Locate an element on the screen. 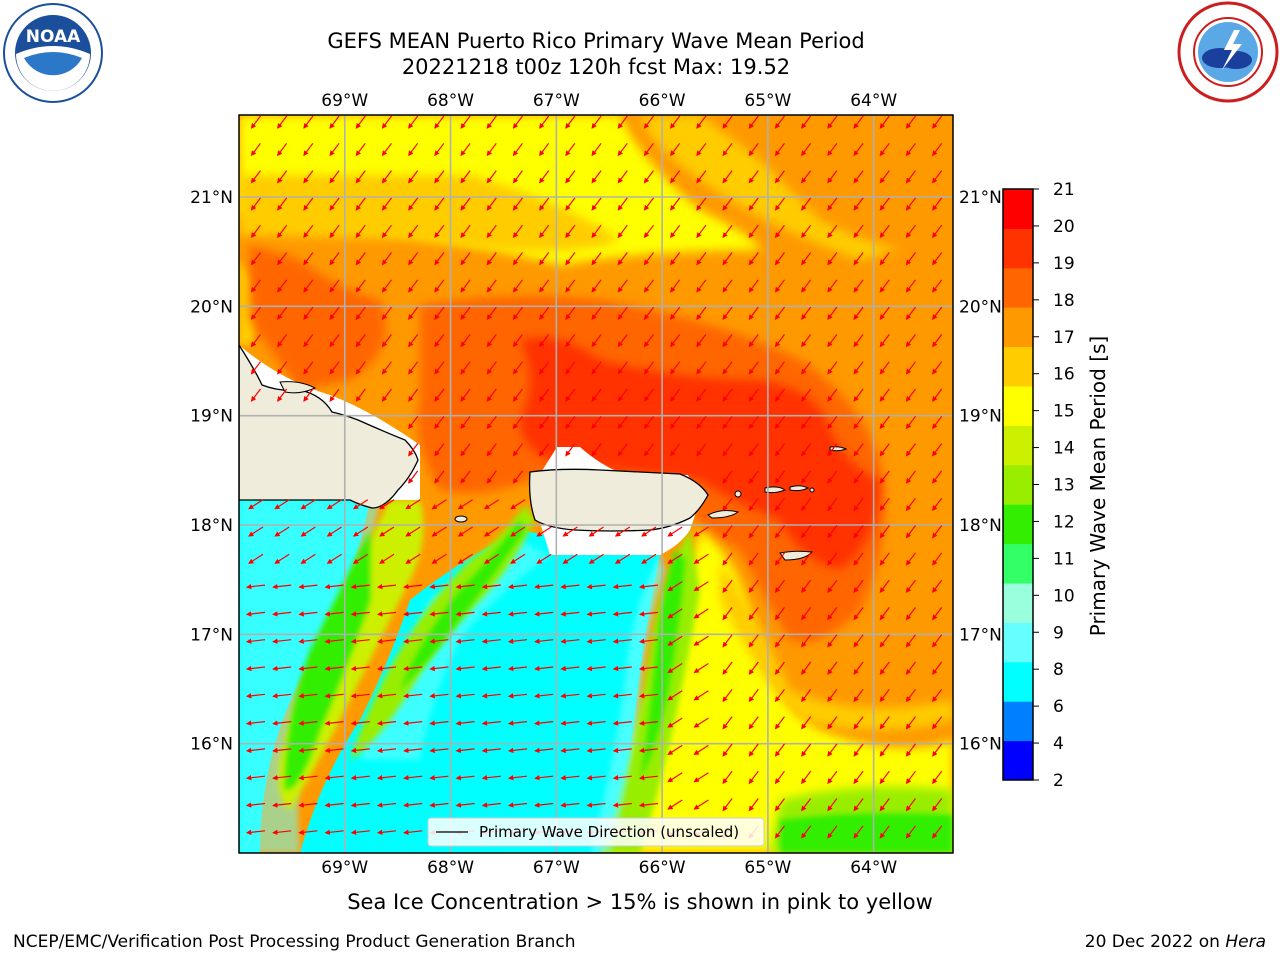 The height and width of the screenshot is (960, 1280). colorbar-tick-label-0: 2 is located at coordinates (1058, 781).